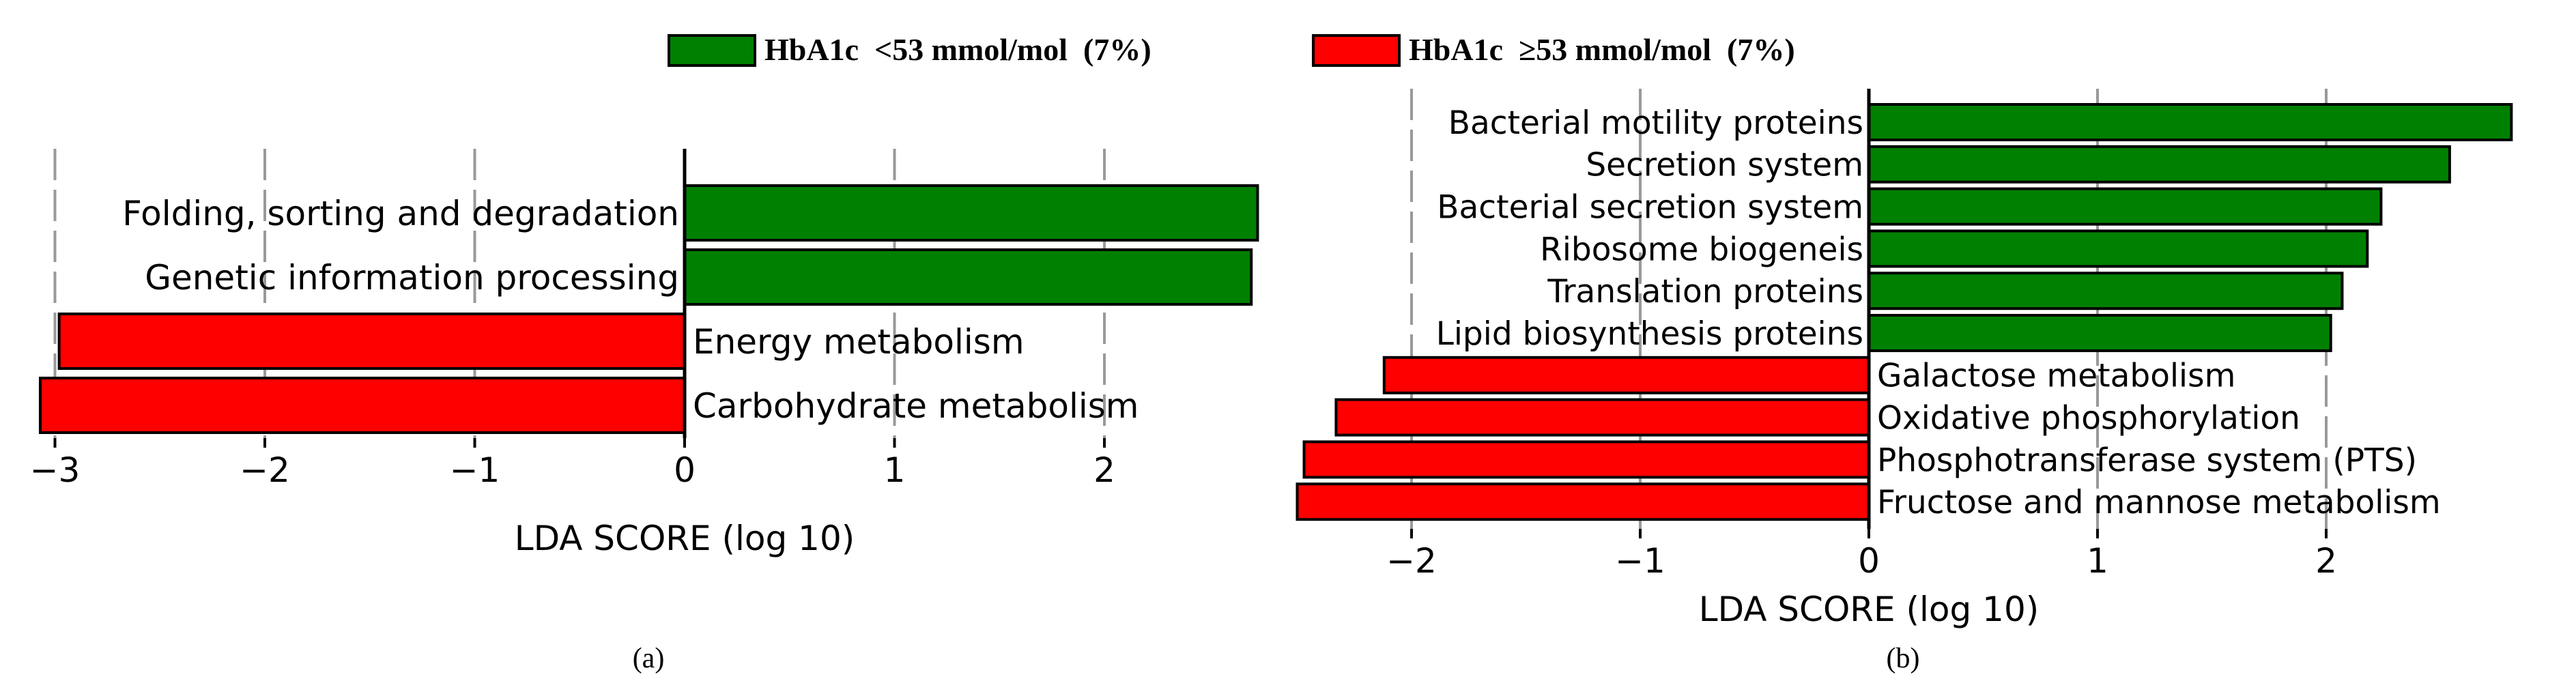 Image resolution: width=2576 pixels, height=694 pixels. Describe the element at coordinates (55, 470) in the screenshot. I see `x-tick-label: −3` at that location.